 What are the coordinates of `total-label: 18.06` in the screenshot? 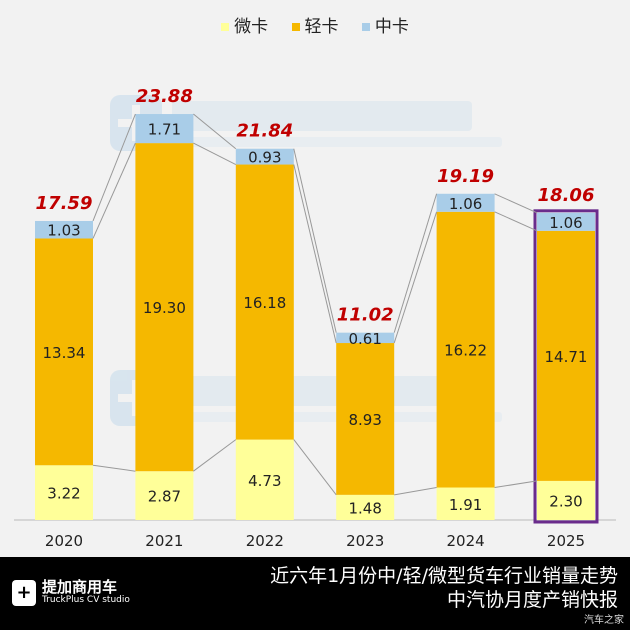 It's located at (566, 195).